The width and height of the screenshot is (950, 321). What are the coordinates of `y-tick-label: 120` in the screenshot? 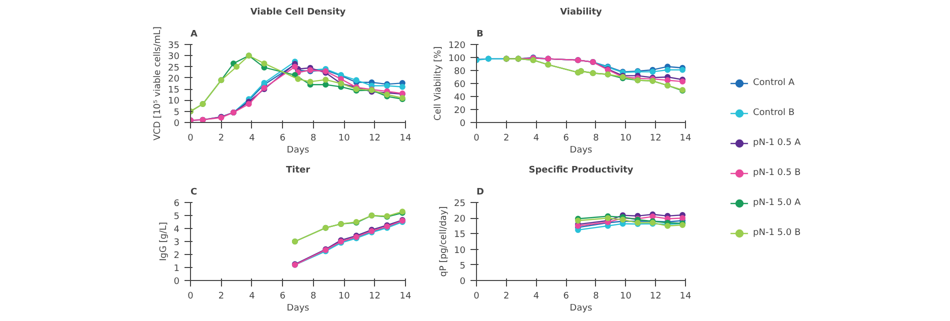 It's located at (457, 46).